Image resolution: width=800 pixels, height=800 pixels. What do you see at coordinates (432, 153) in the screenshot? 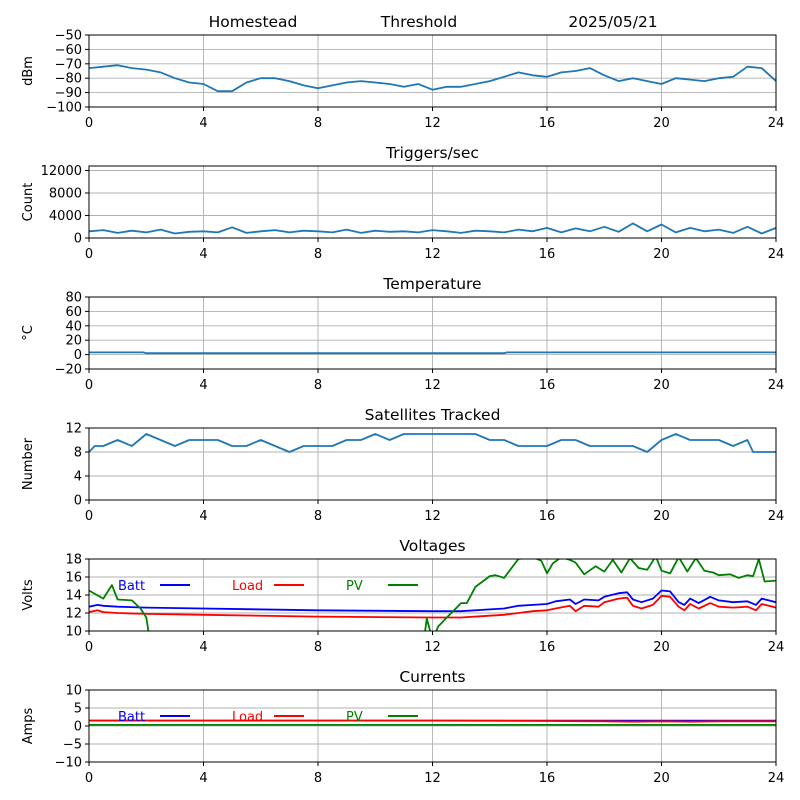
I see `chart-title: Triggers/sec` at bounding box center [432, 153].